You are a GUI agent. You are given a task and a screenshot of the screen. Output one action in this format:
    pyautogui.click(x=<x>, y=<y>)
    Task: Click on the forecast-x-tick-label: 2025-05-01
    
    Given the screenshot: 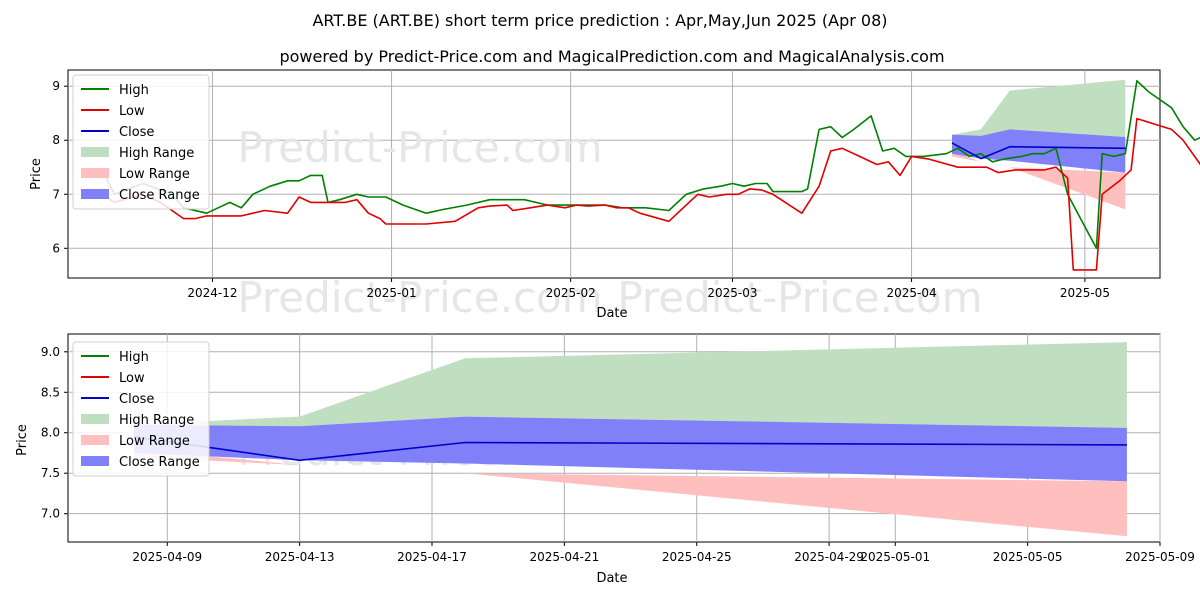 What is the action you would take?
    pyautogui.click(x=895, y=557)
    